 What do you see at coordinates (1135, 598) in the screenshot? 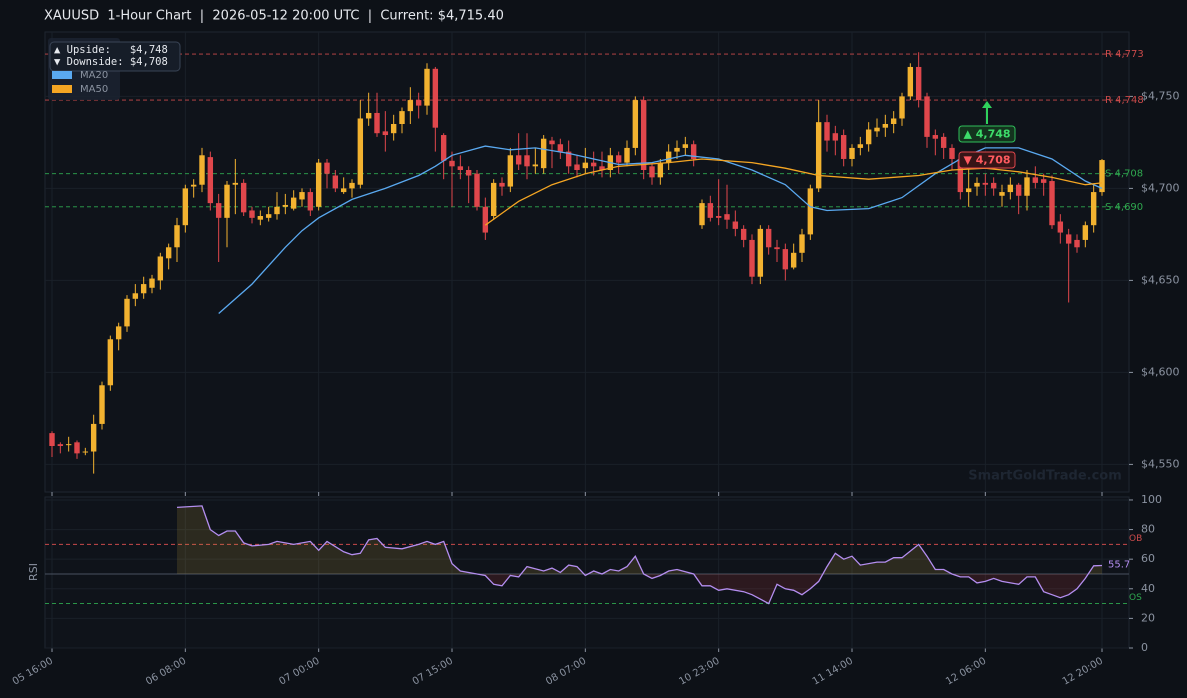
I see `rsi-oversold-label: OS` at bounding box center [1135, 598].